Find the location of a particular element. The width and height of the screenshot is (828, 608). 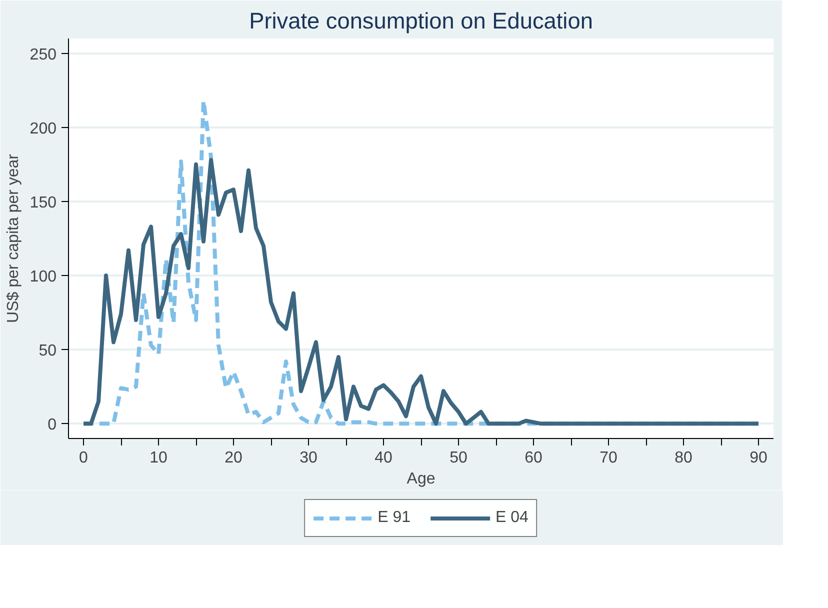

x-tick-label: 10 is located at coordinates (159, 458).